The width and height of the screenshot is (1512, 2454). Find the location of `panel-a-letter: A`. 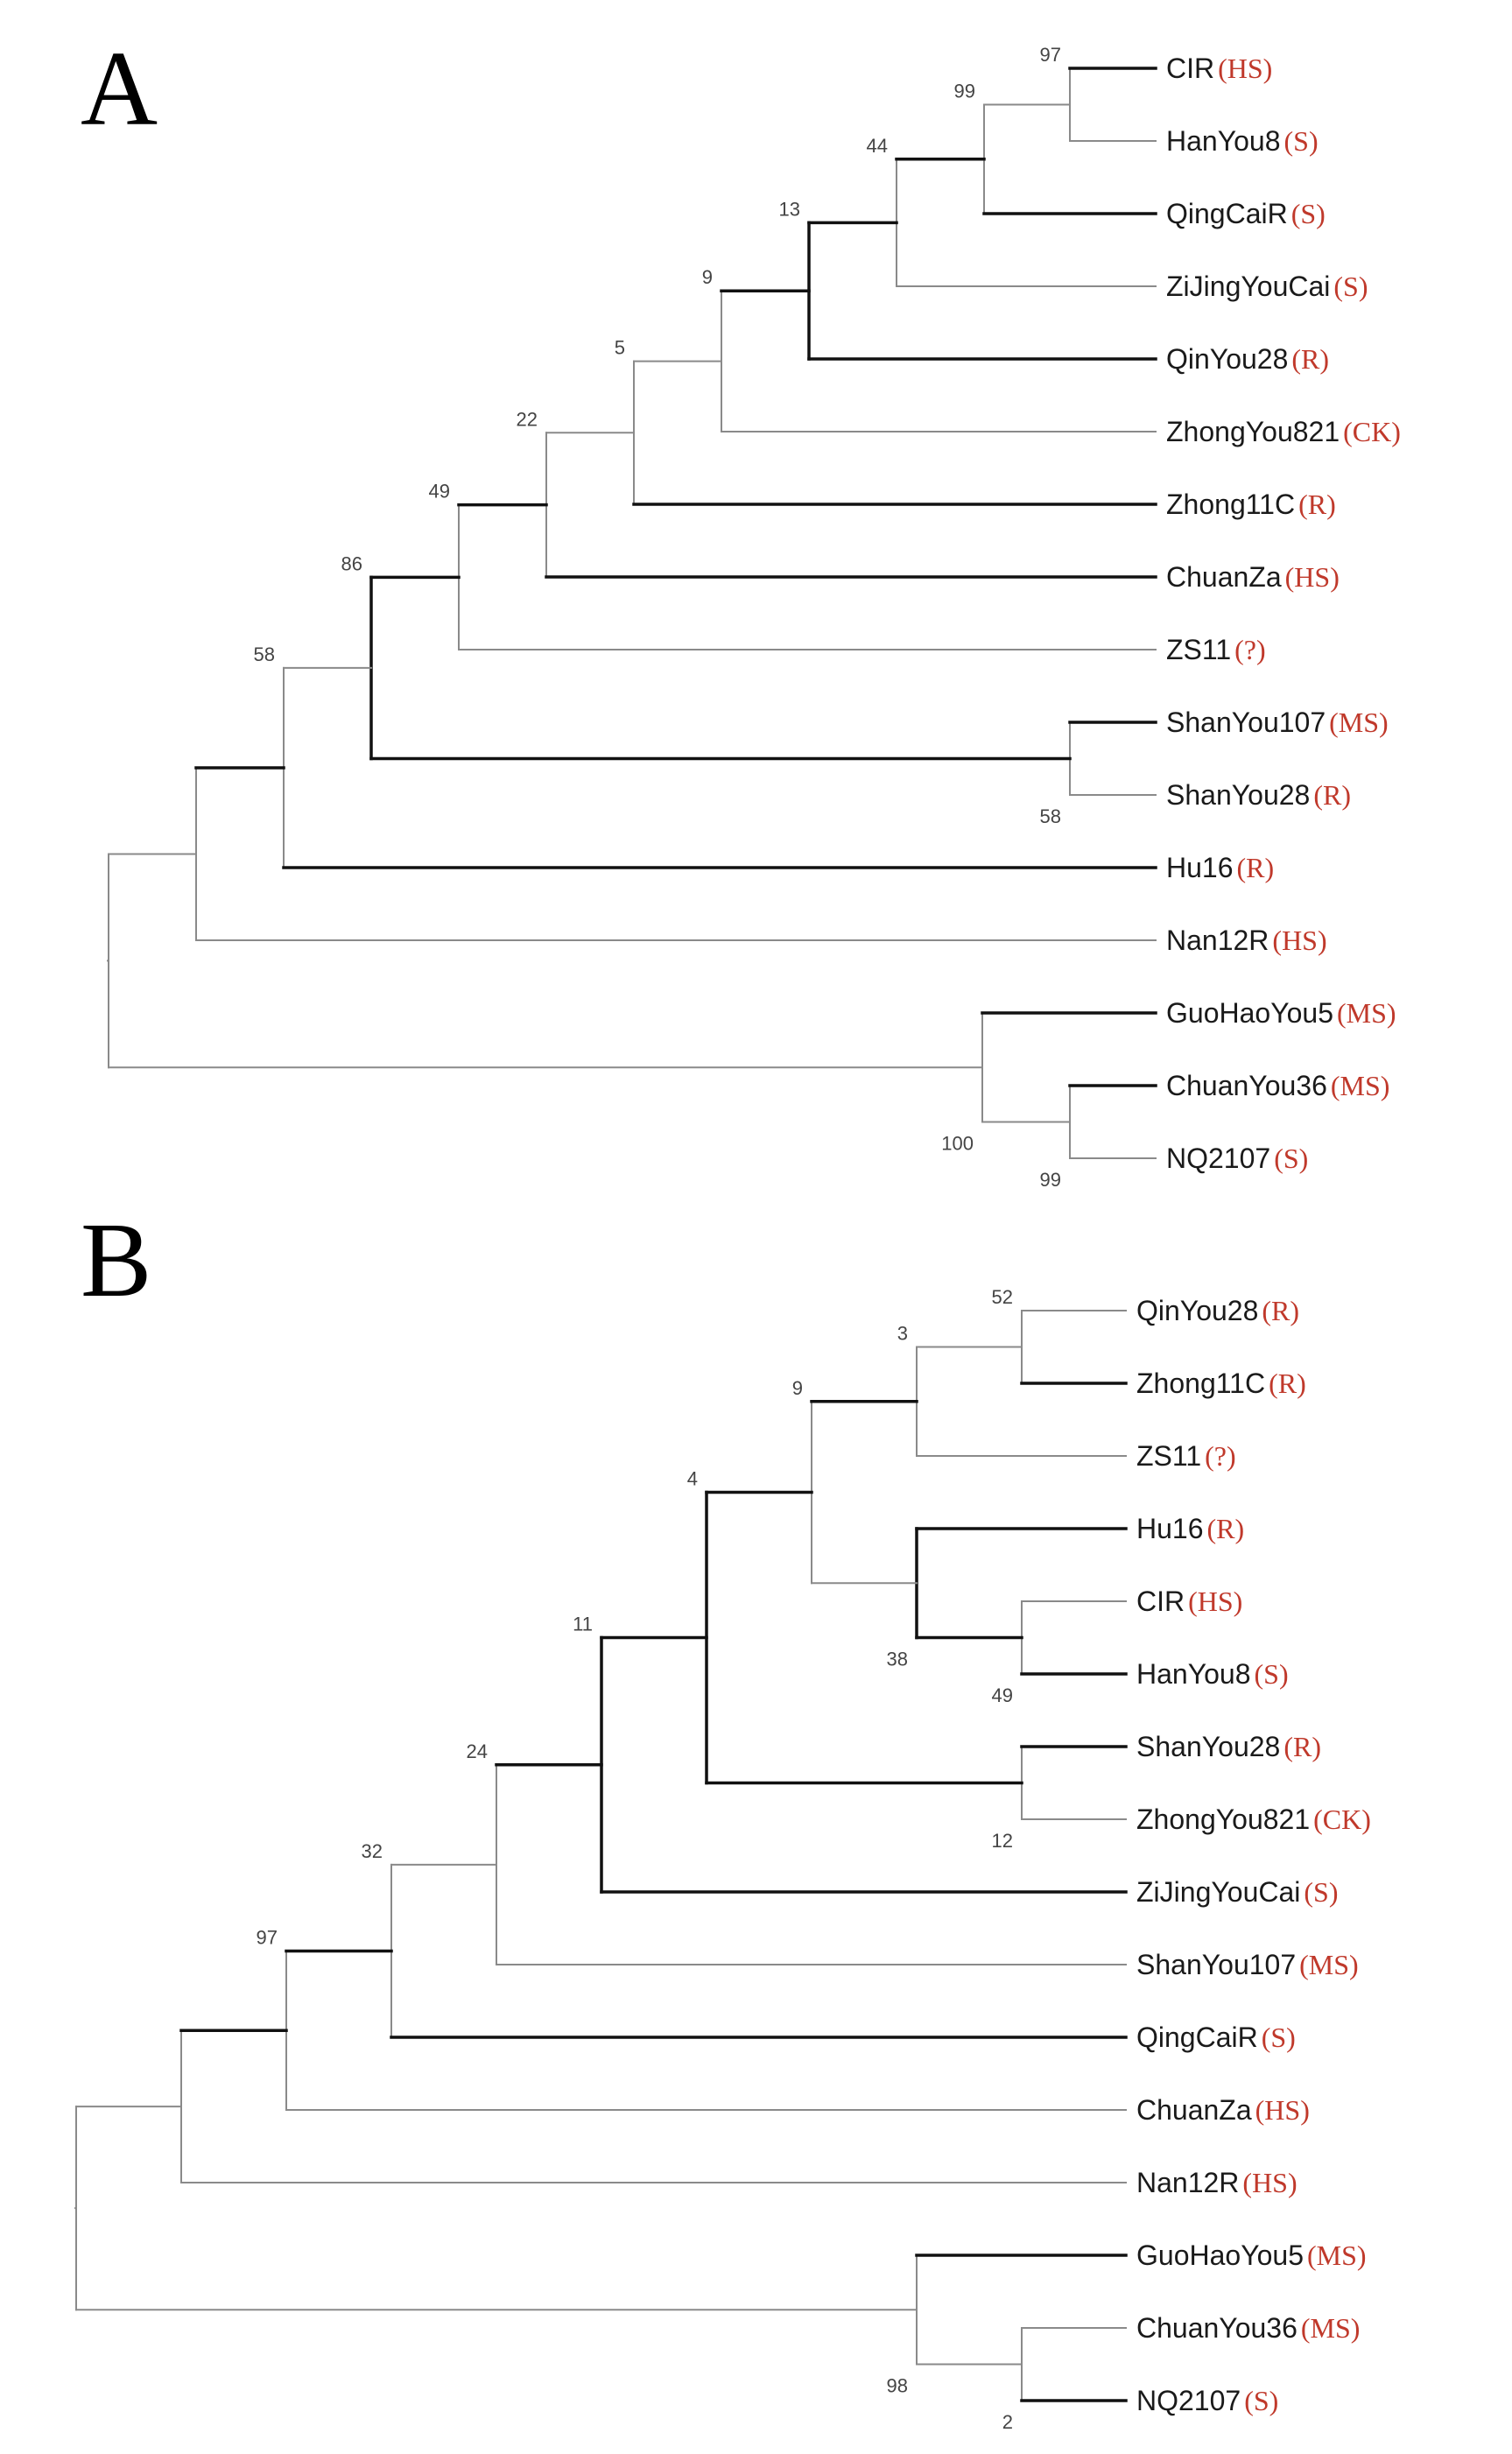

panel-a-letter: A is located at coordinates (119, 89).